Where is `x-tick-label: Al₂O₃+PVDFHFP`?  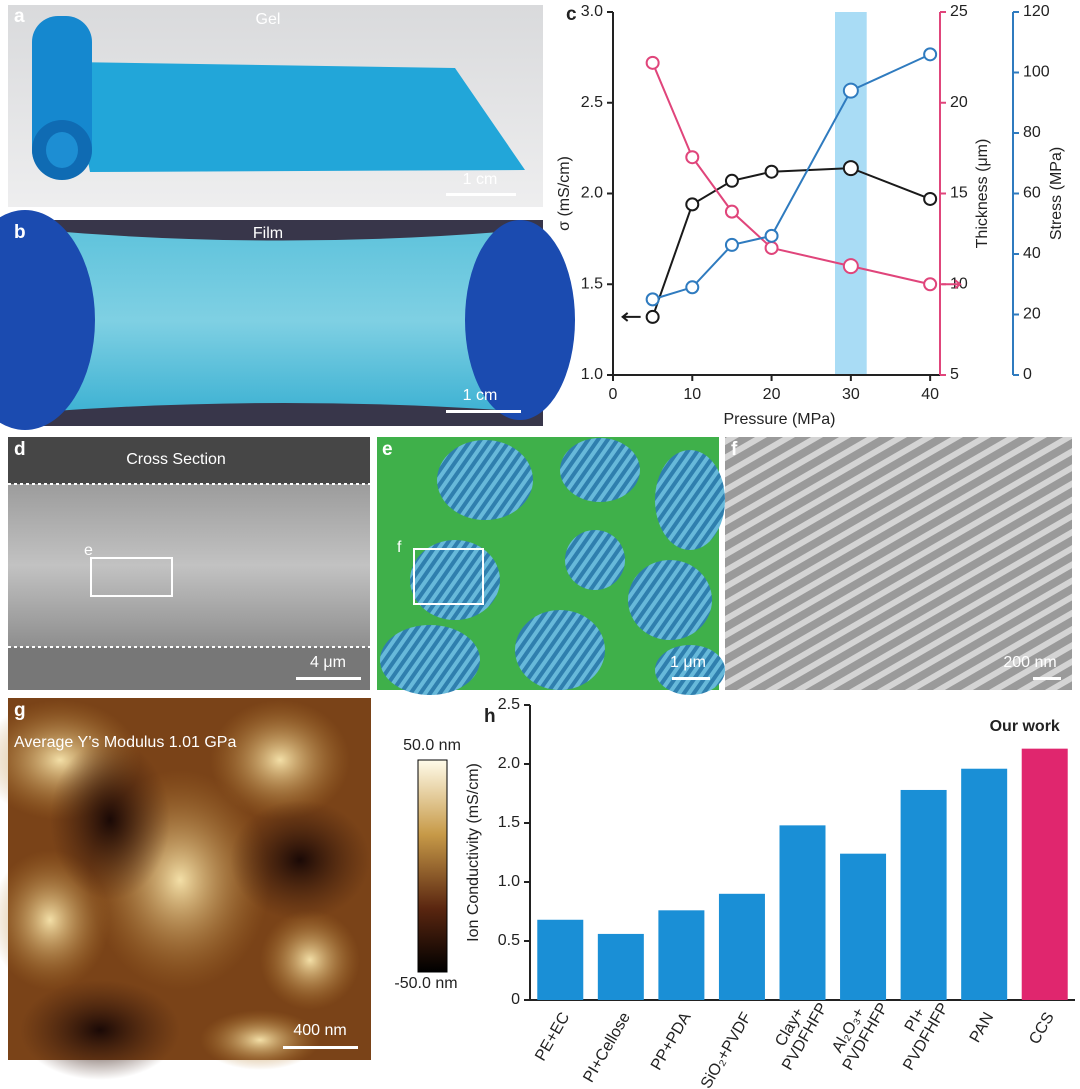
x-tick-label: Al₂O₃+PVDFHFP is located at coordinates (858, 1032).